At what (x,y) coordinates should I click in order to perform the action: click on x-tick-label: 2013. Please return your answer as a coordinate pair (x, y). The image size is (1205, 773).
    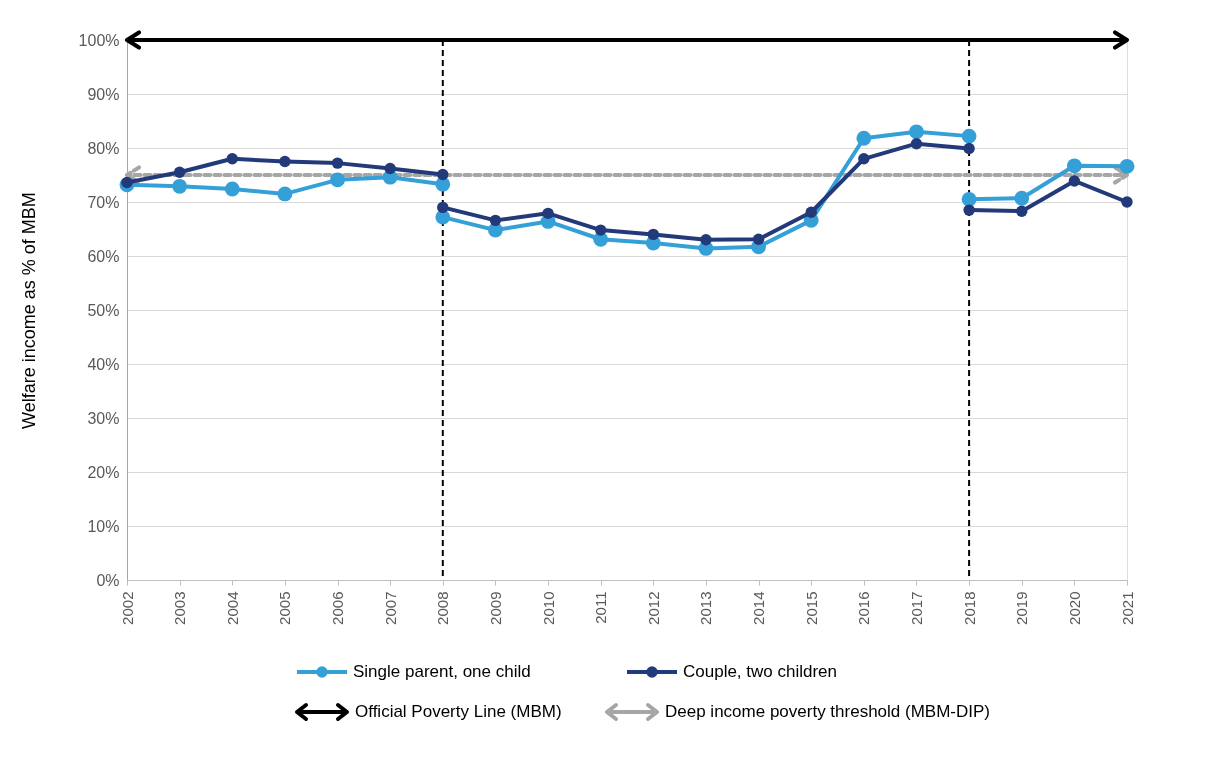
    Looking at the image, I should click on (706, 608).